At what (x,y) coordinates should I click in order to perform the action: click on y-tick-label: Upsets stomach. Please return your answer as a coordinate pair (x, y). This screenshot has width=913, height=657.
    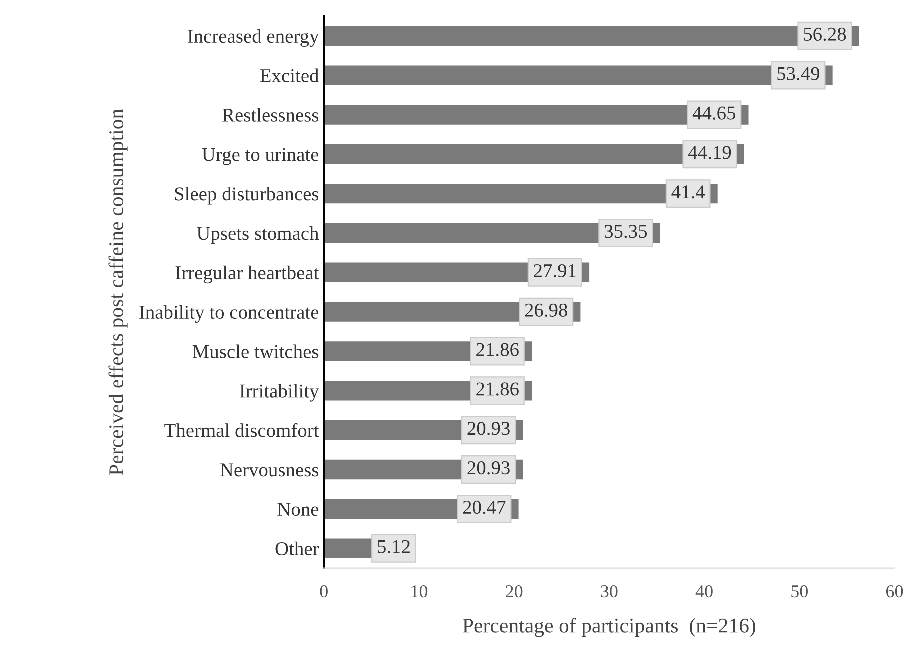
    Looking at the image, I should click on (258, 235).